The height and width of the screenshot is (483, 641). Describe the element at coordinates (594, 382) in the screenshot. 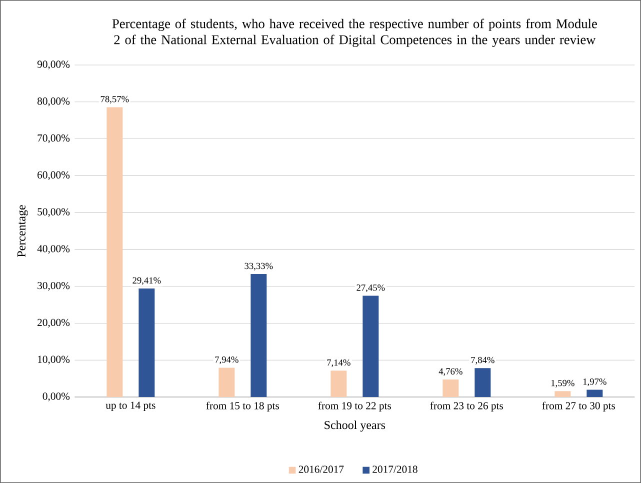

I see `data-label: 1,97%` at that location.